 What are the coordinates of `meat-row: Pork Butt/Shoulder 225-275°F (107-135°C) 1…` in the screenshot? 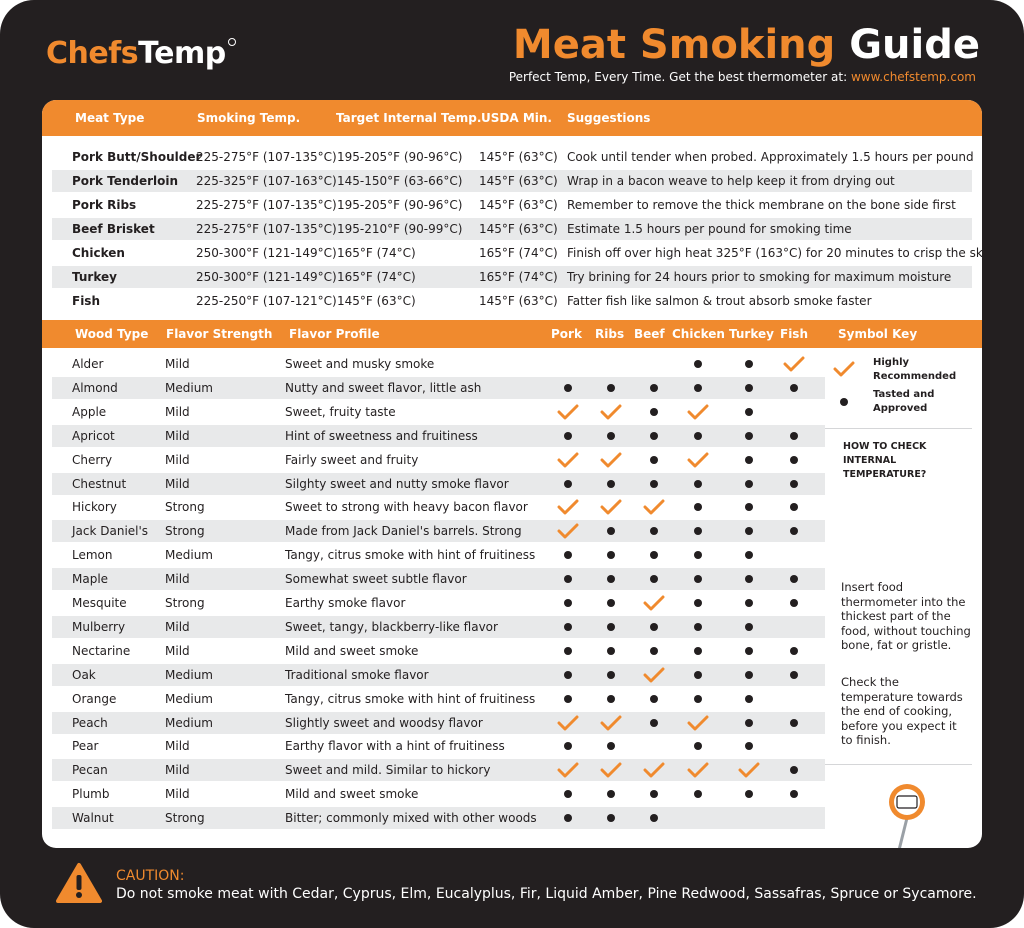 It's located at (513, 157).